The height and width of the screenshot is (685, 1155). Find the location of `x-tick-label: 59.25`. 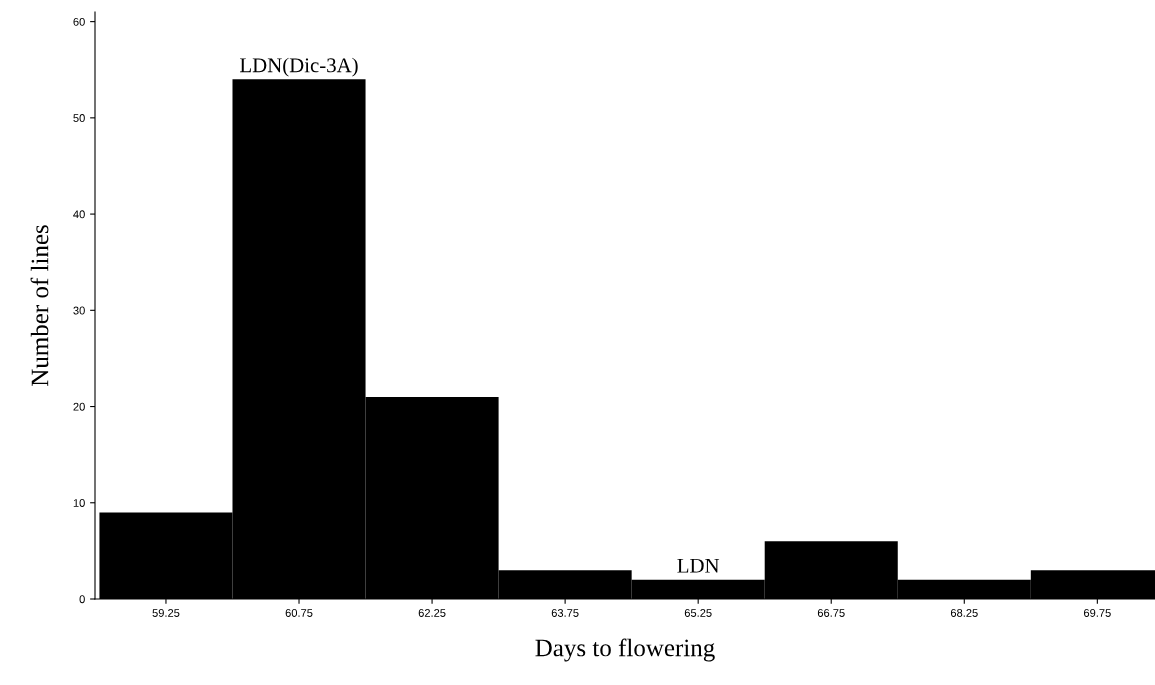

x-tick-label: 59.25 is located at coordinates (166, 613).